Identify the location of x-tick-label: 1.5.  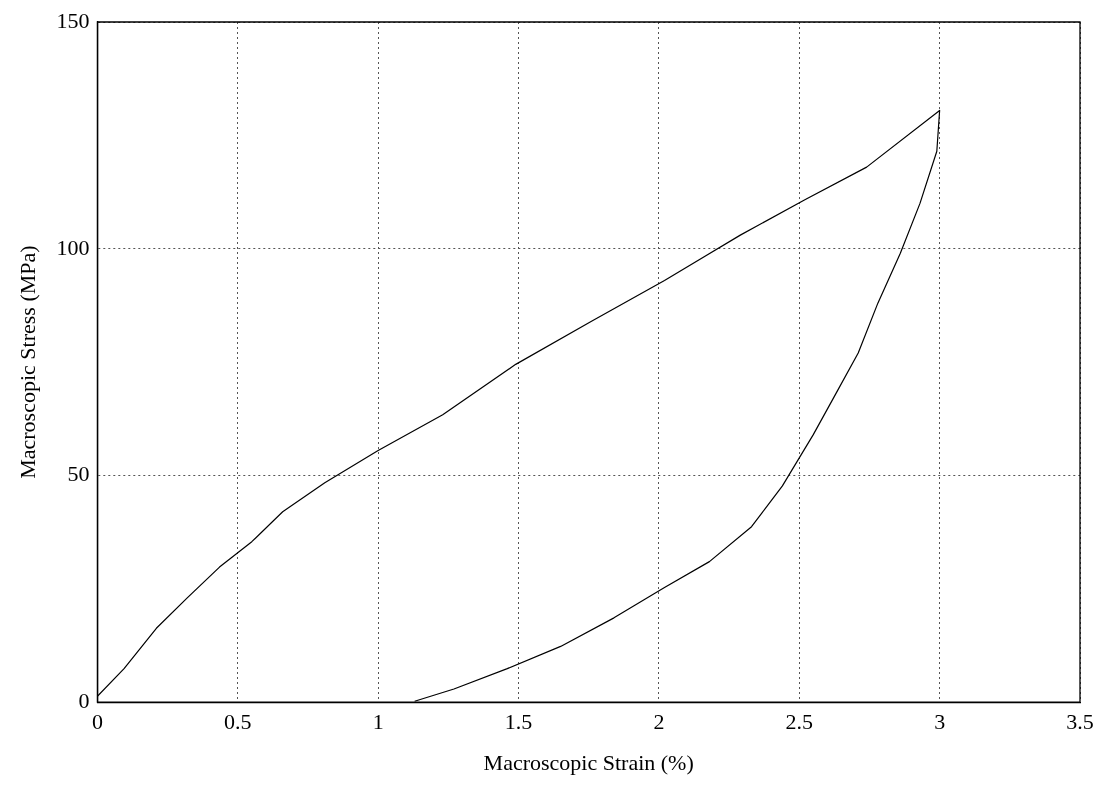
(518, 722).